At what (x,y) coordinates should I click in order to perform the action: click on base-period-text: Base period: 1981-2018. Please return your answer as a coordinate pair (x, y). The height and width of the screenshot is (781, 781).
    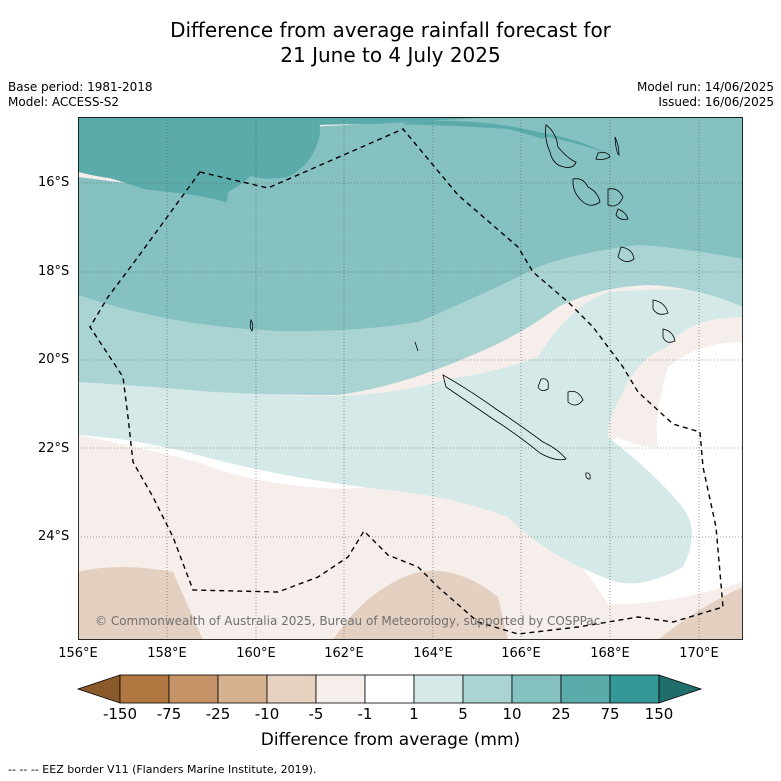
    Looking at the image, I should click on (80, 87).